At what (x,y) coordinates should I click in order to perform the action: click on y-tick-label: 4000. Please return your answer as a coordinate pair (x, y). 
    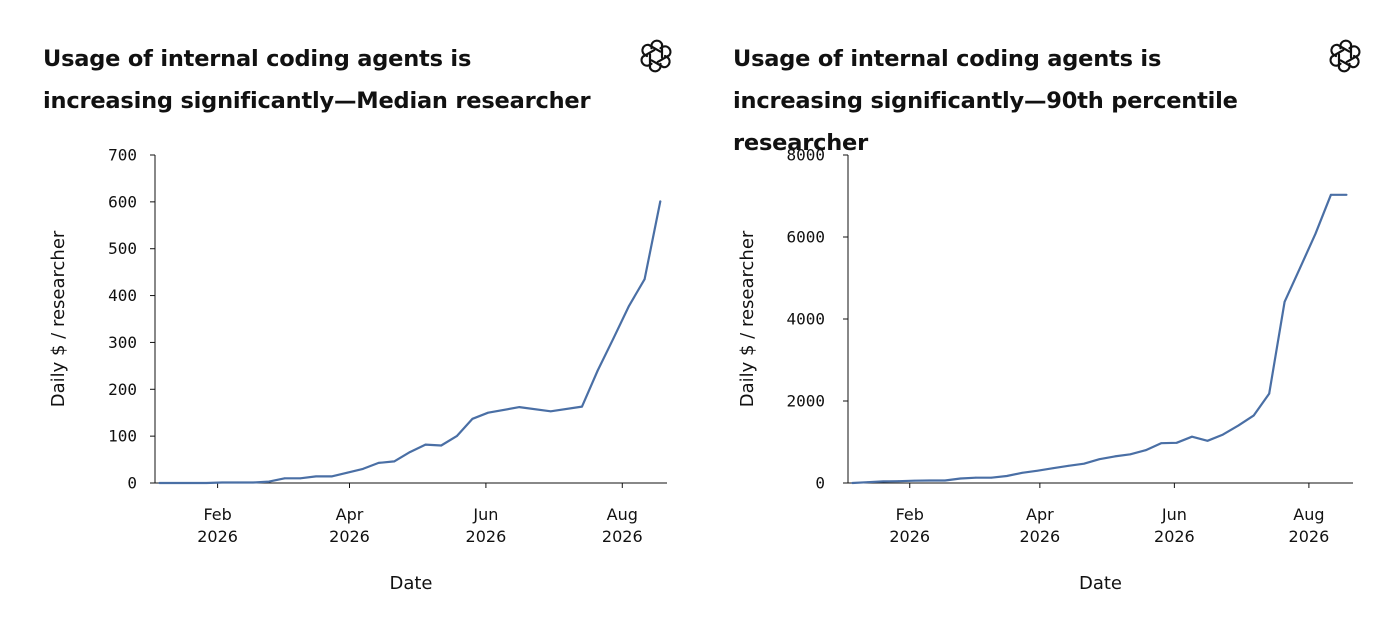
    Looking at the image, I should click on (805, 319).